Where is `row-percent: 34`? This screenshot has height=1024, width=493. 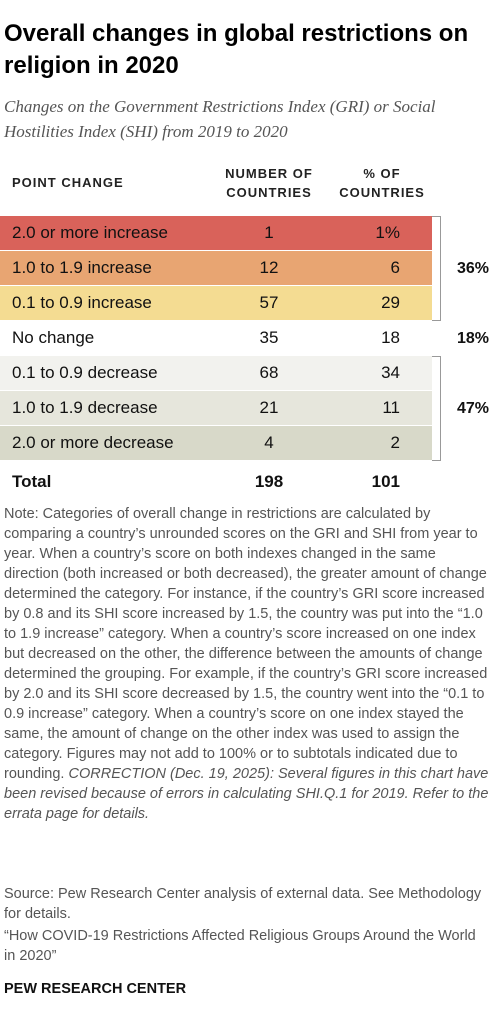
row-percent: 34 is located at coordinates (390, 372).